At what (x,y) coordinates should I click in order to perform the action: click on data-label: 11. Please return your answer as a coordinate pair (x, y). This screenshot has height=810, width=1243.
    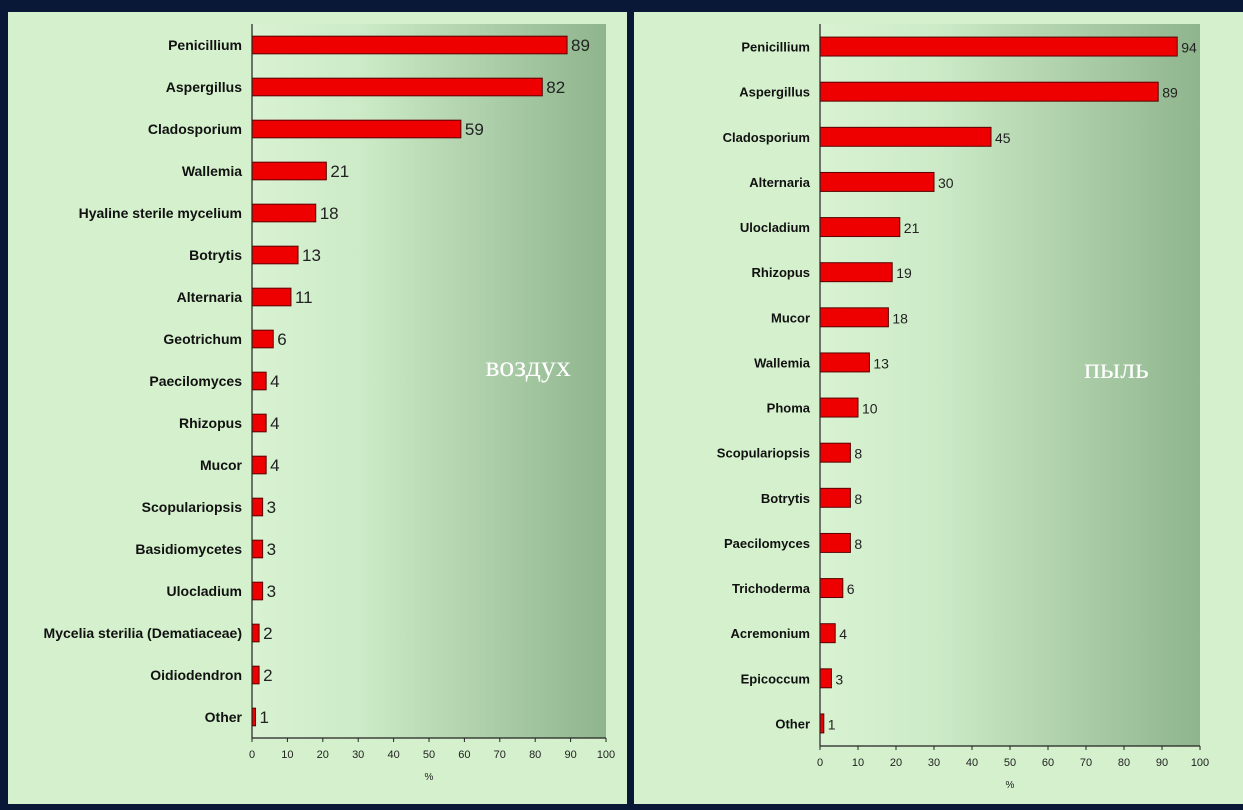
    Looking at the image, I should click on (304, 297).